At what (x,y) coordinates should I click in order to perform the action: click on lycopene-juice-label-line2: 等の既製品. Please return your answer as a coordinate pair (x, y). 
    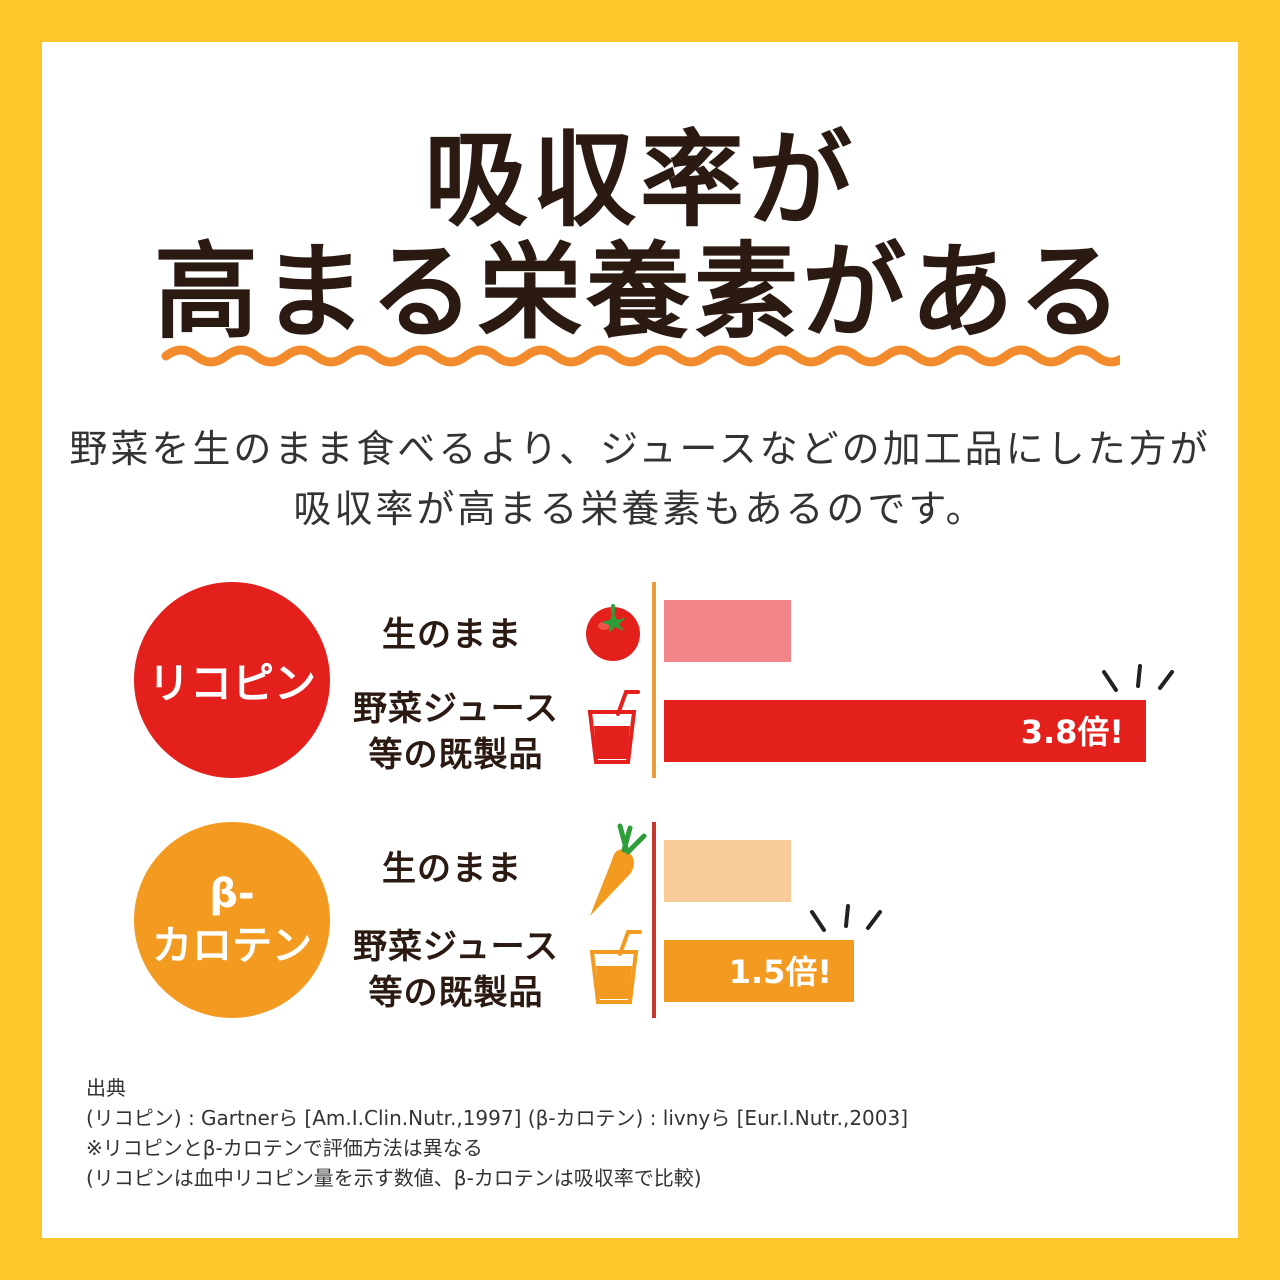
    Looking at the image, I should click on (456, 755).